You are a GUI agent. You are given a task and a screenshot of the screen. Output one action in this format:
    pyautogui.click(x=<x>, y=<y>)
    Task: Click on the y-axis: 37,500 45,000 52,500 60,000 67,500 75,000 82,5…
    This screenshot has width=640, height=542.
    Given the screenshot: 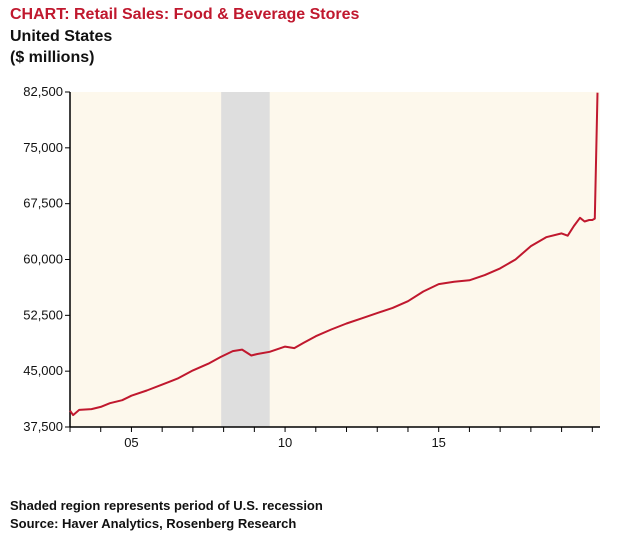 What is the action you would take?
    pyautogui.click(x=47, y=259)
    